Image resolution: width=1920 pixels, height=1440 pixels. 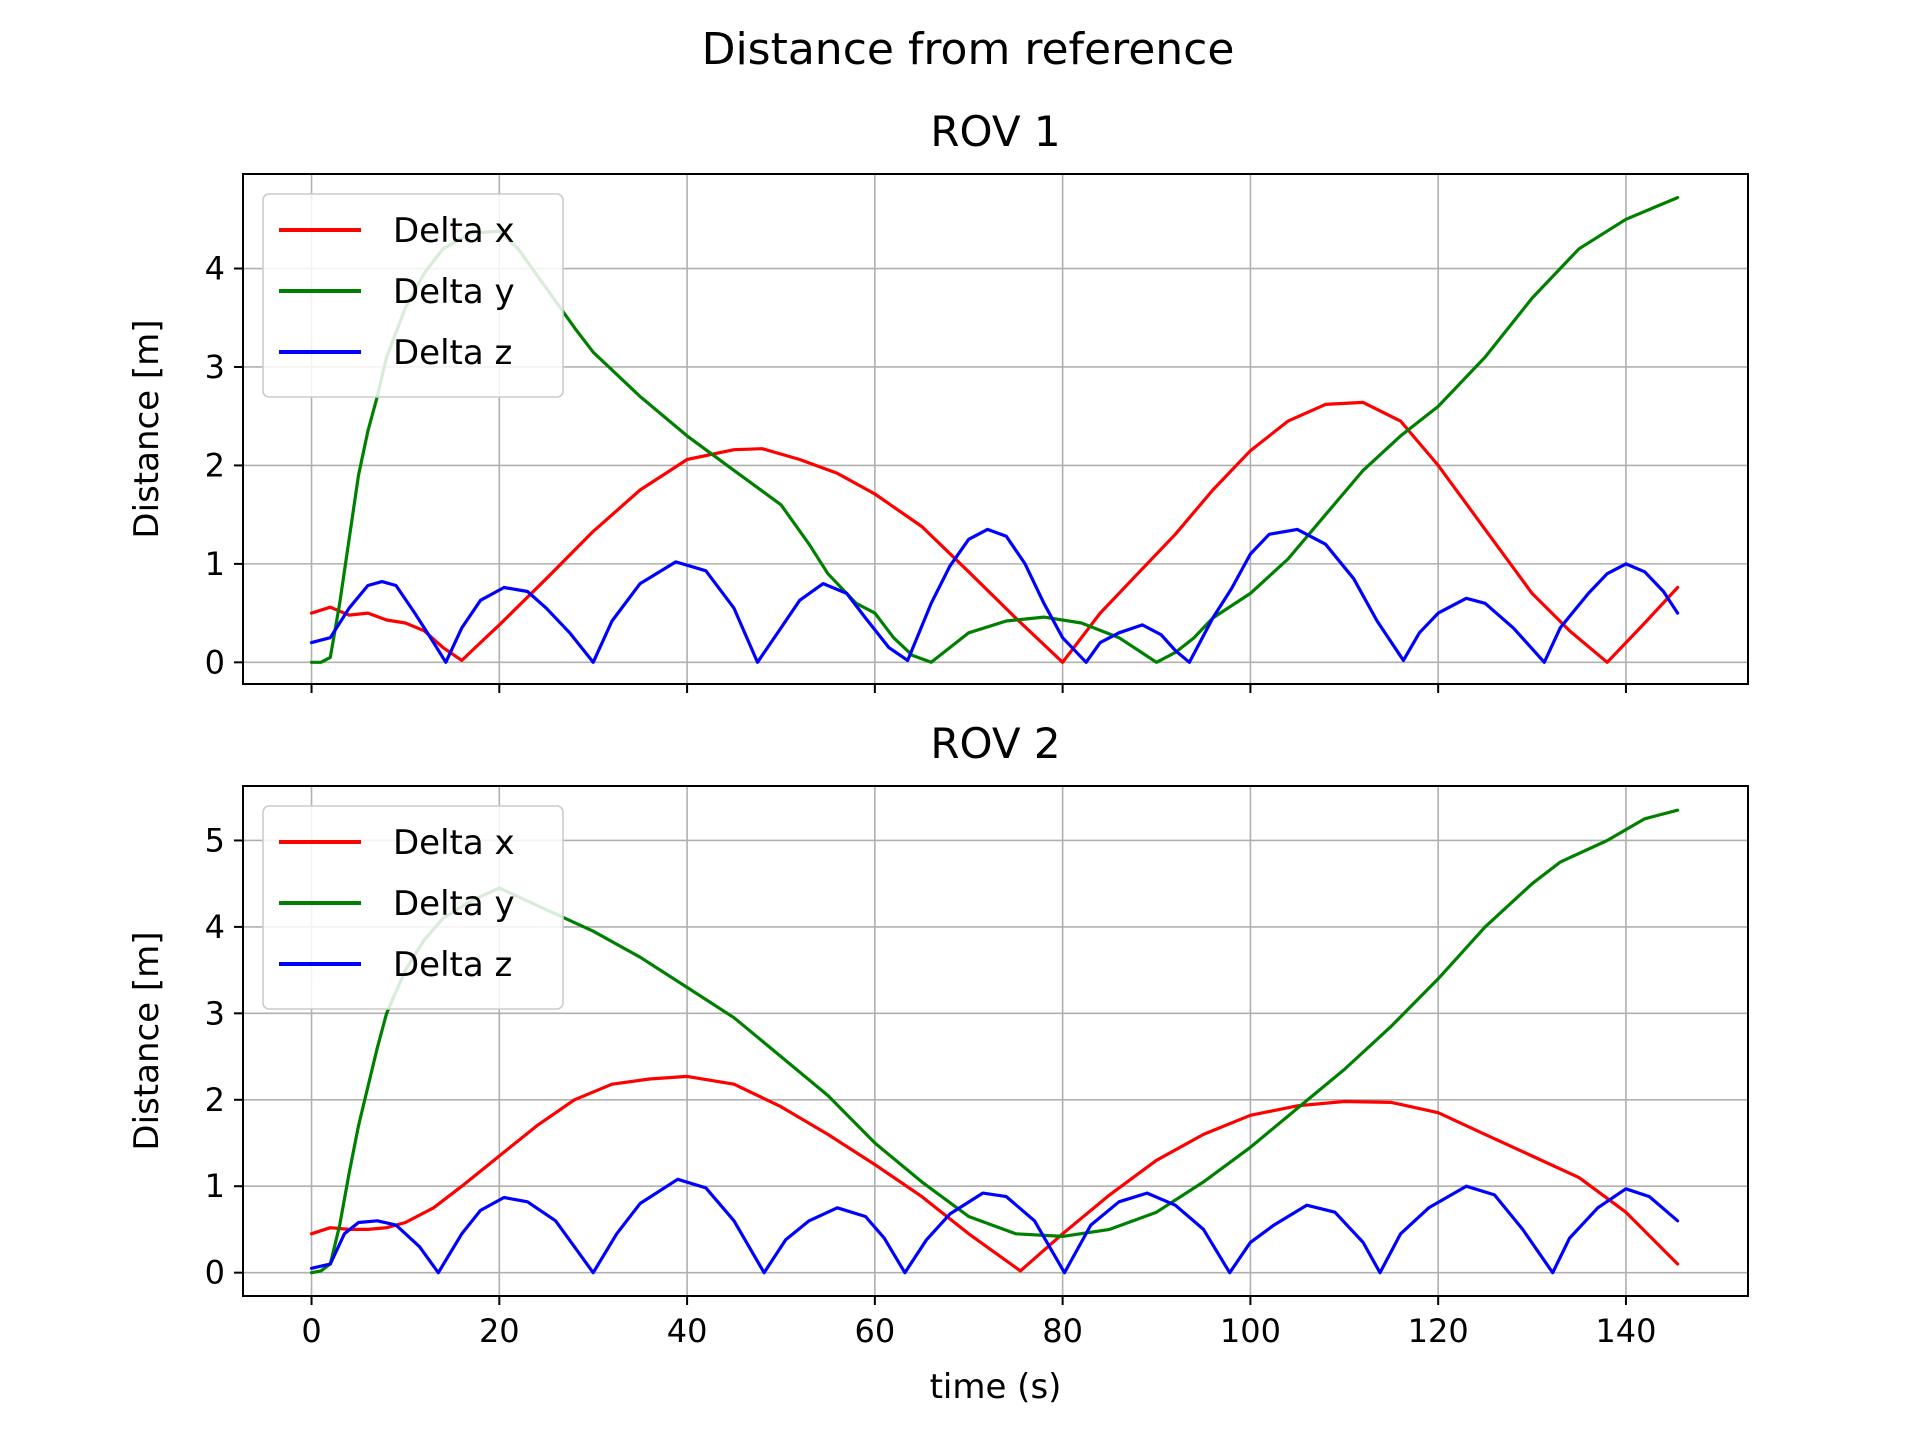 What do you see at coordinates (1625, 1331) in the screenshot?
I see `x-tick-label: 140` at bounding box center [1625, 1331].